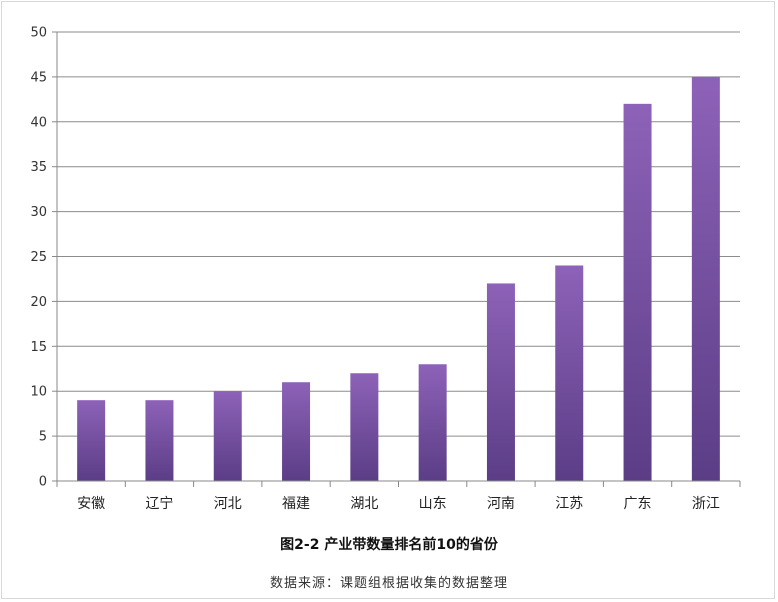 The image size is (778, 602). I want to click on y-tick-label: 0, so click(43, 482).